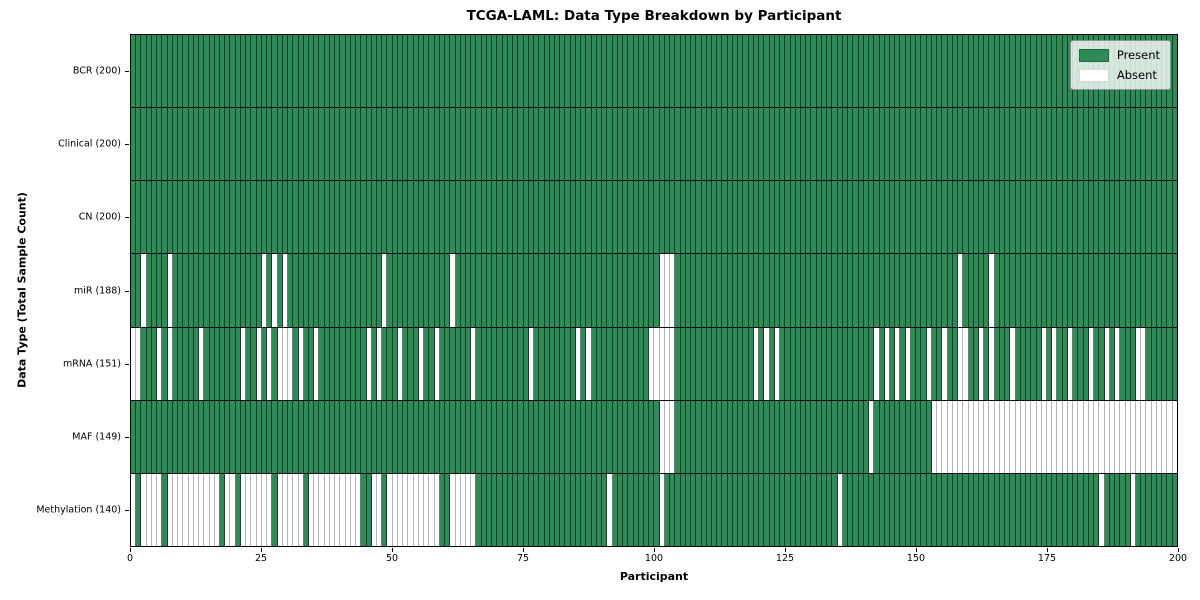  I want to click on x-tick-label-100: 100, so click(654, 558).